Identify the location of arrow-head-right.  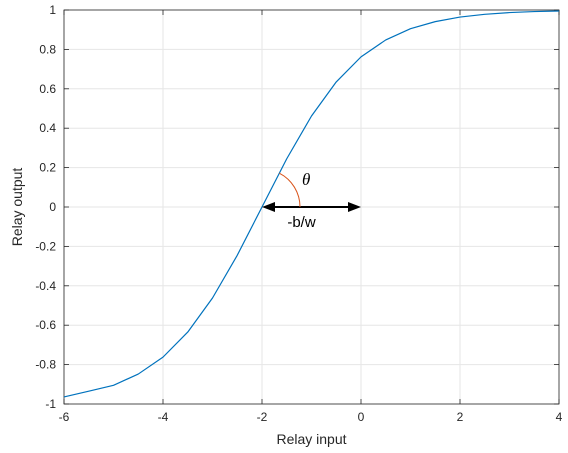
(354, 207).